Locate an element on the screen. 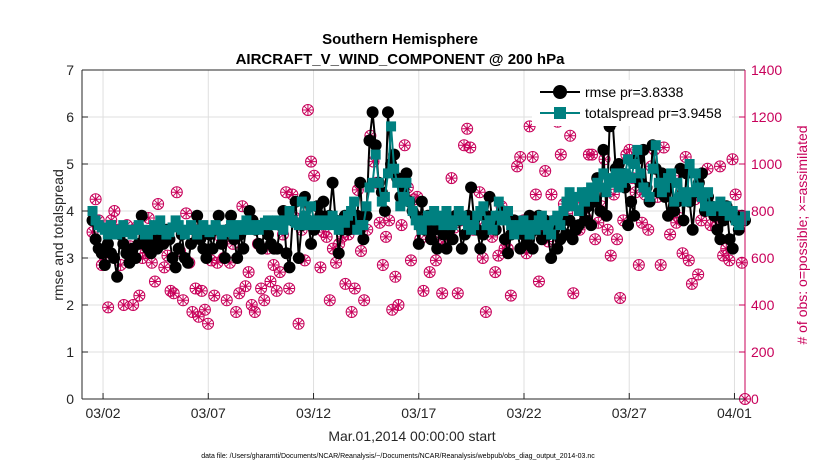 The width and height of the screenshot is (830, 475). y-tick-label-right: 1400 is located at coordinates (766, 70).